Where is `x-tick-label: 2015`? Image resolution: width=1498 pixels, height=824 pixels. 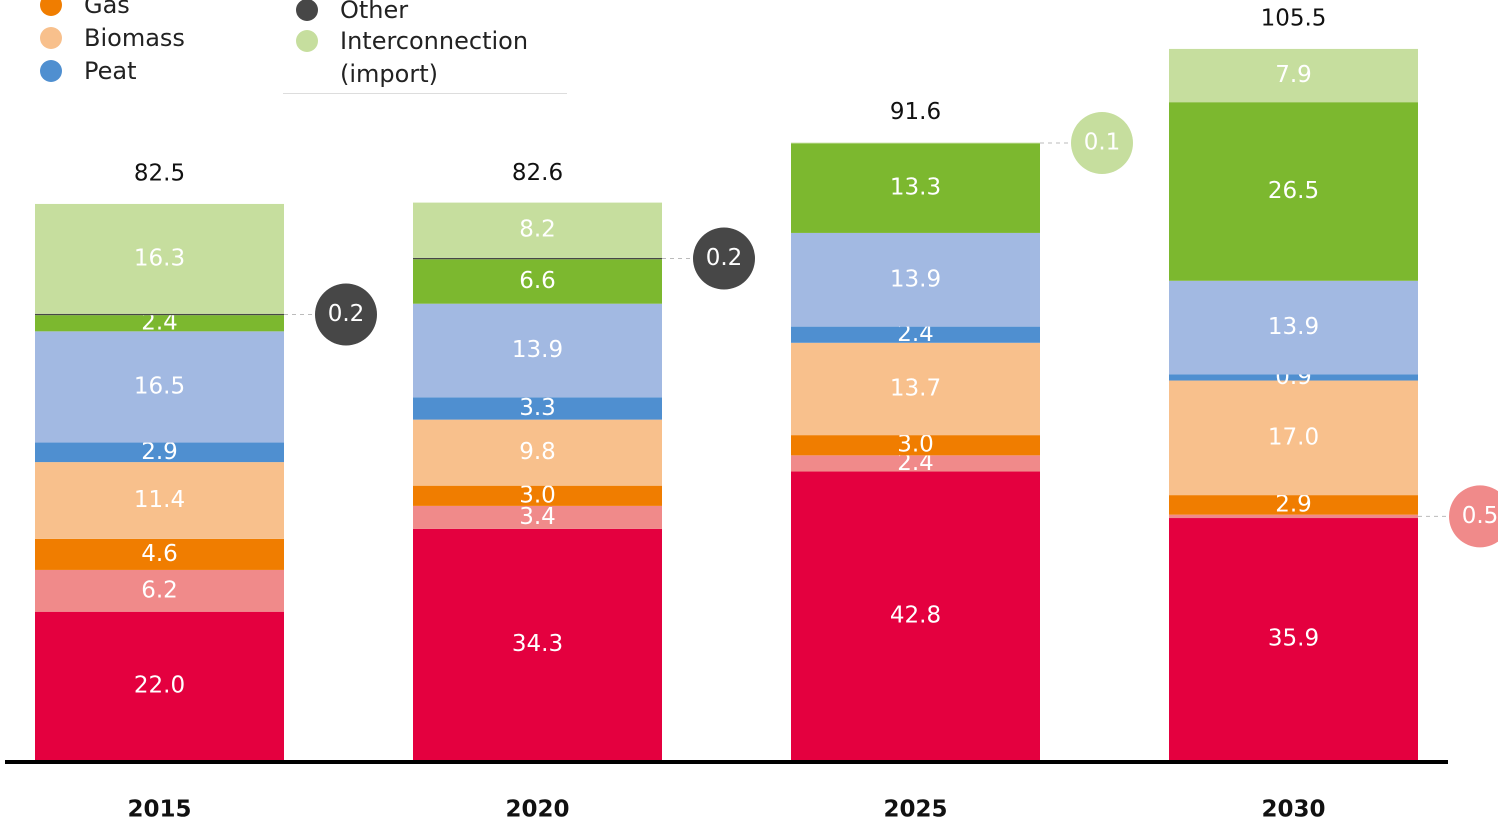 x-tick-label: 2015 is located at coordinates (159, 810).